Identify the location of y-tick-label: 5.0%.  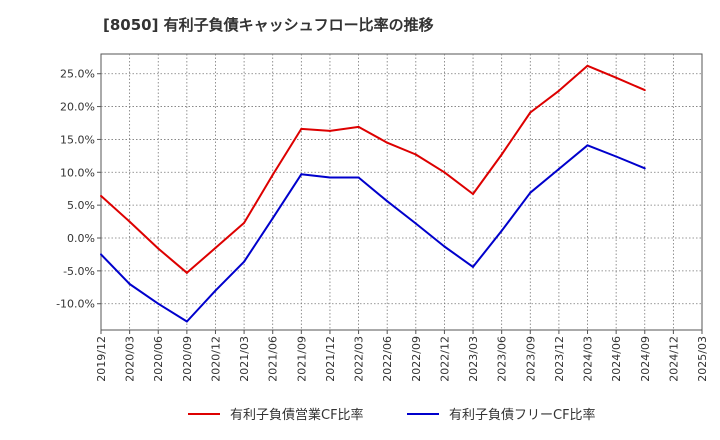
(81, 205).